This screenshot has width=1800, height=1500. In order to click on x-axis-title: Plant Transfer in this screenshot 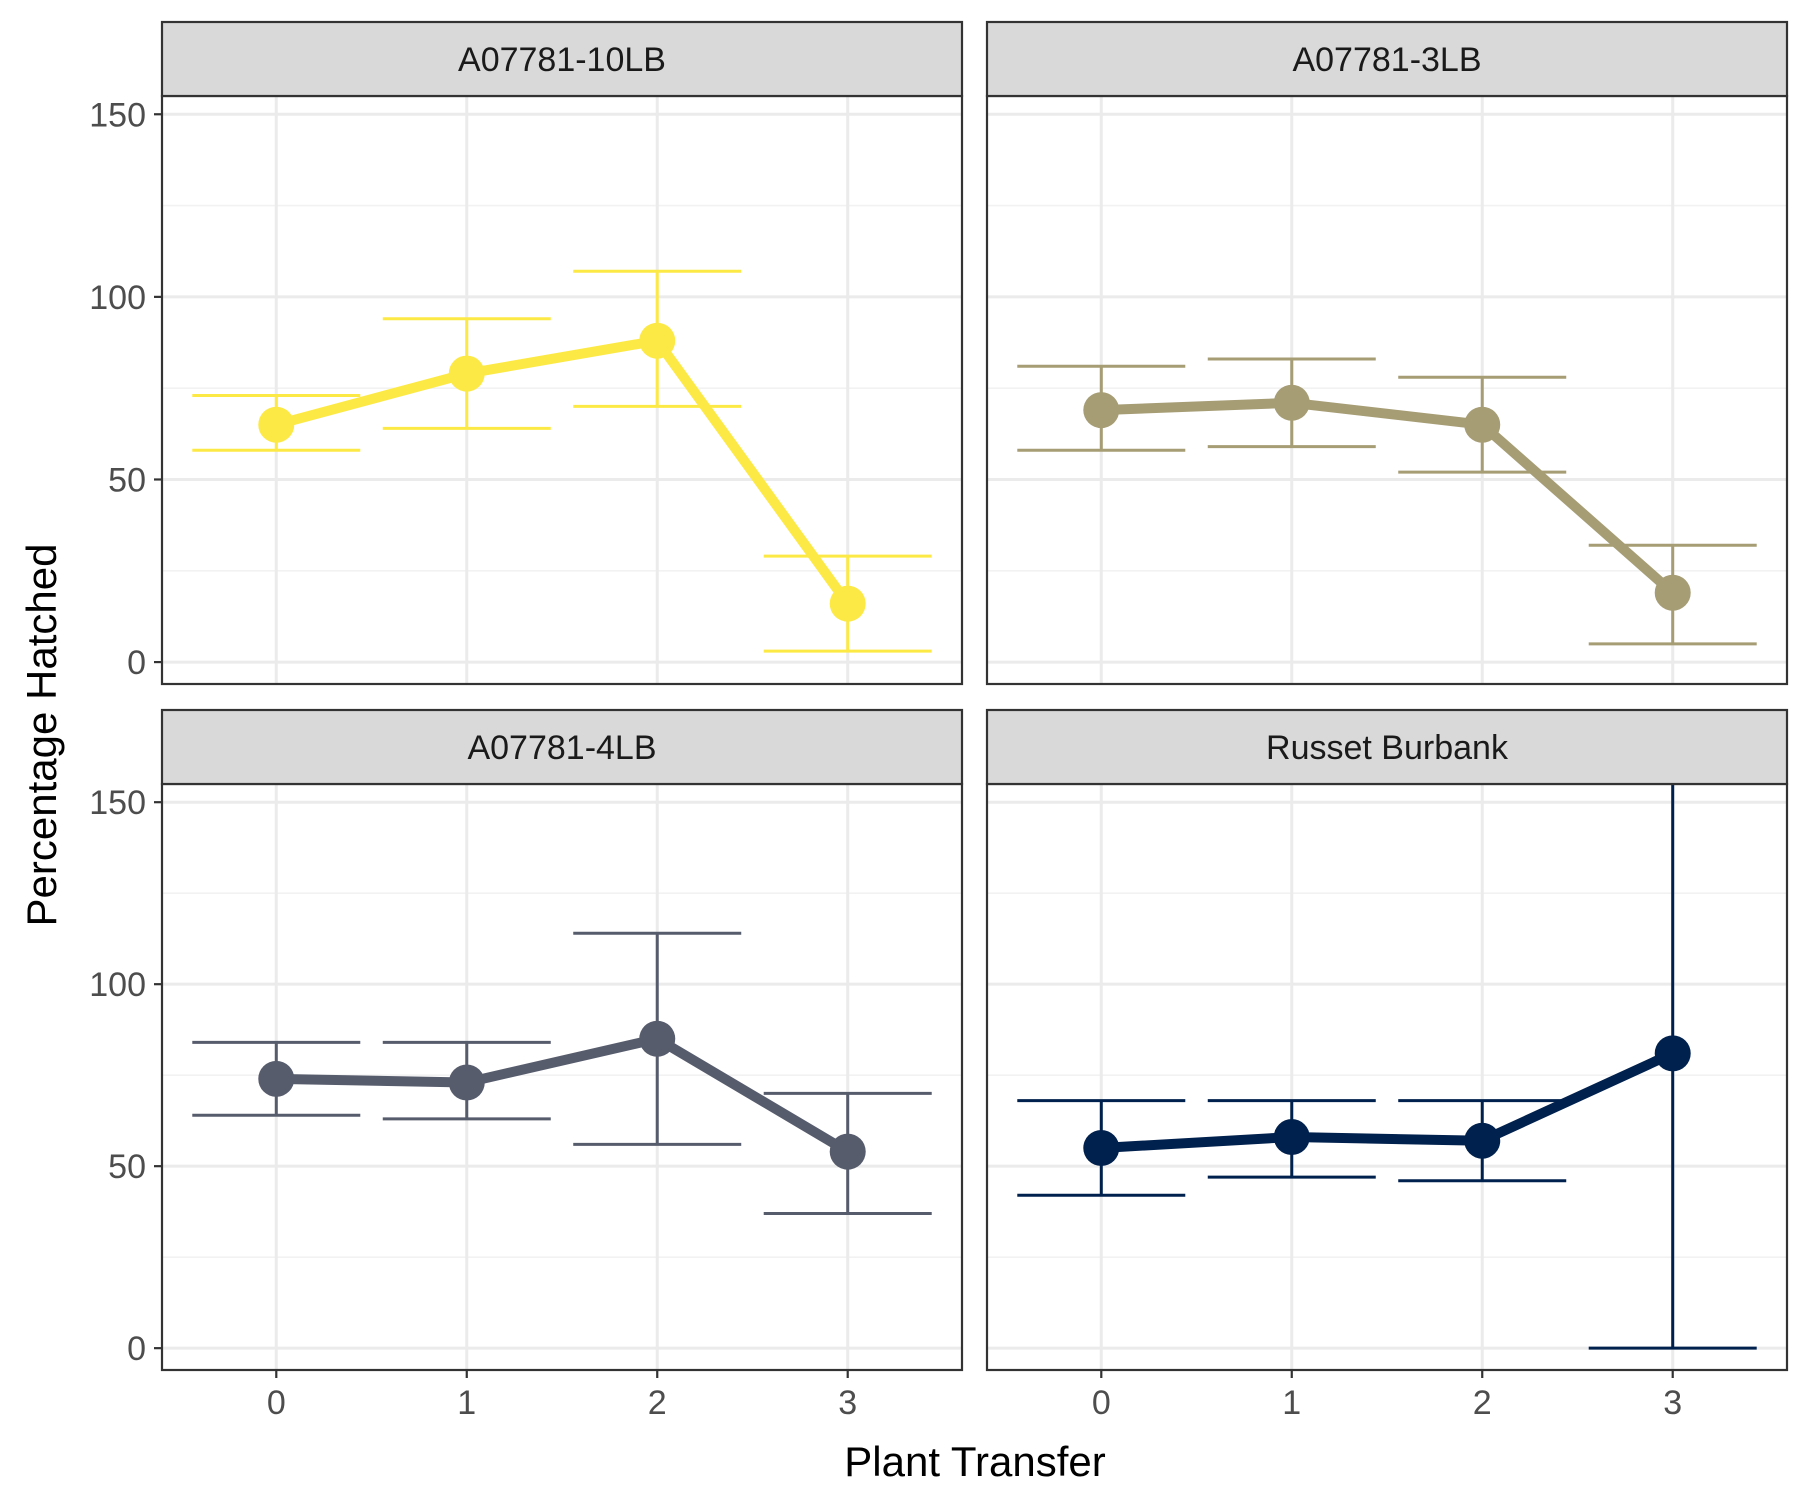, I will do `click(974, 1461)`.